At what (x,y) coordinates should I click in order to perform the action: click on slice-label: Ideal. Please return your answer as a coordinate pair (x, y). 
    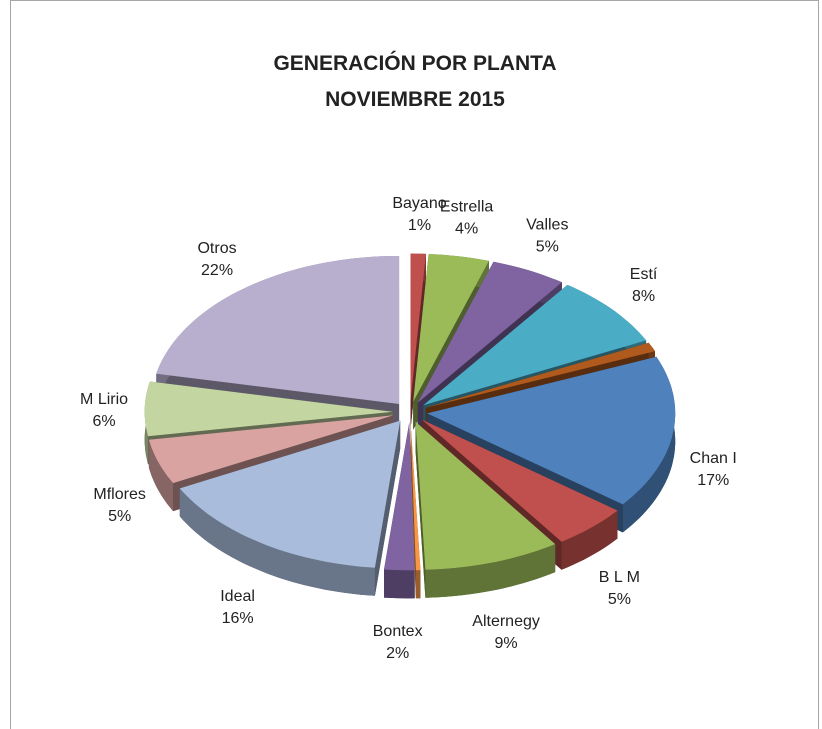
    Looking at the image, I should click on (237, 596).